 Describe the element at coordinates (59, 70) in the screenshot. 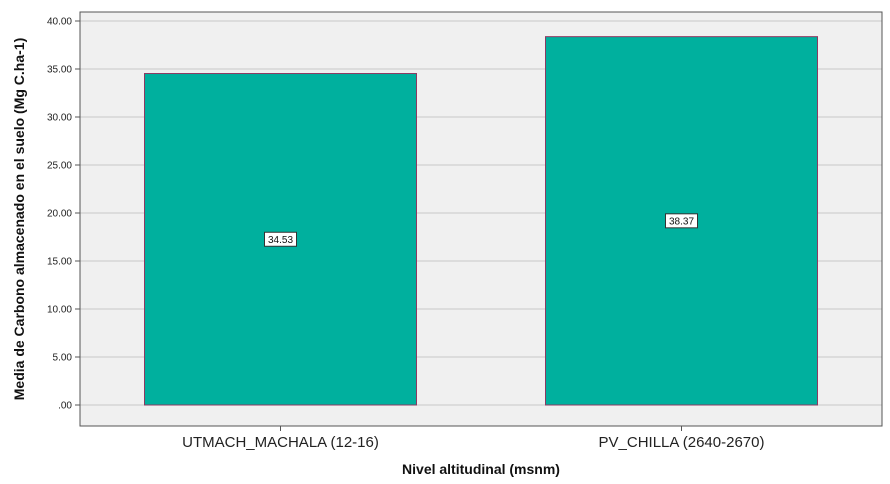

I see `y-tick-label: 35.00` at that location.